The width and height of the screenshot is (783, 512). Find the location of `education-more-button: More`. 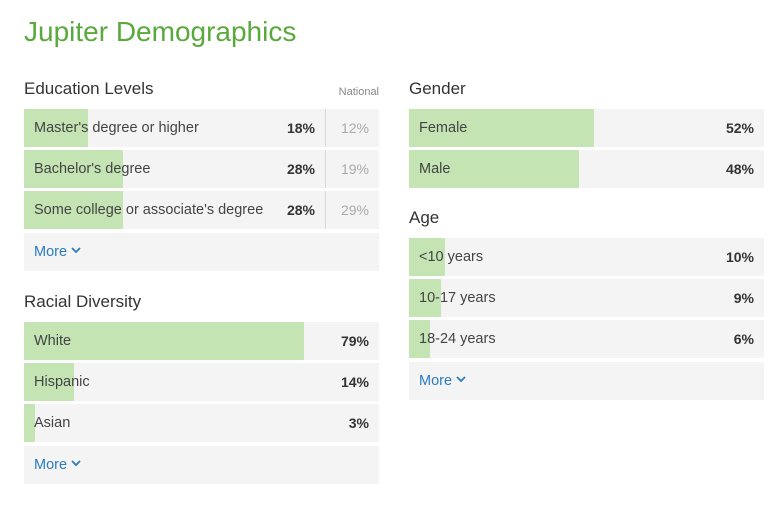

education-more-button: More is located at coordinates (201, 252).